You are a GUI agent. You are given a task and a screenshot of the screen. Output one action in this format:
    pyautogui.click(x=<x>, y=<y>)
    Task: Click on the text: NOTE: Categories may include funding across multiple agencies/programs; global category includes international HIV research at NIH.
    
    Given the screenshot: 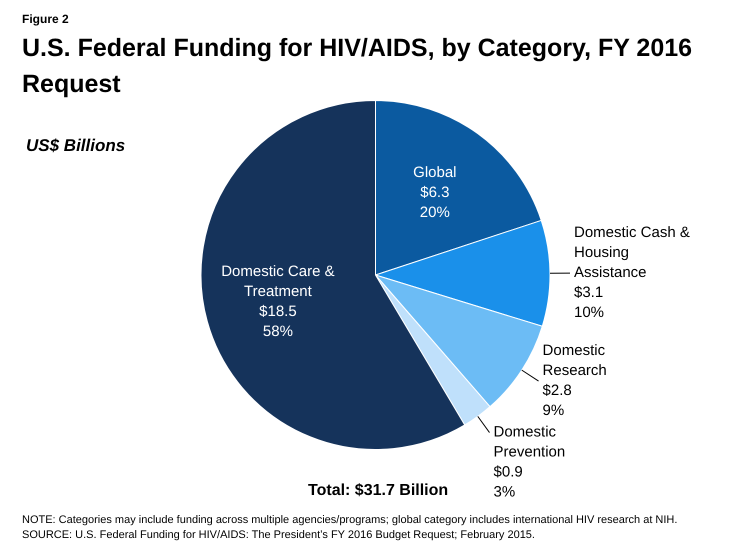 What is the action you would take?
    pyautogui.click(x=350, y=520)
    